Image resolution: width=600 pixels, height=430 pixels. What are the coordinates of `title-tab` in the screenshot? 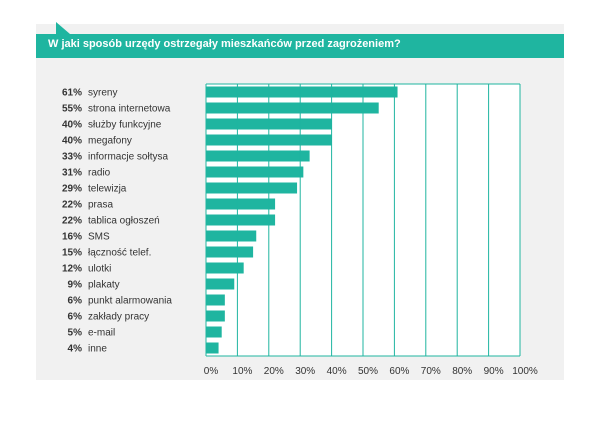 It's located at (63, 28).